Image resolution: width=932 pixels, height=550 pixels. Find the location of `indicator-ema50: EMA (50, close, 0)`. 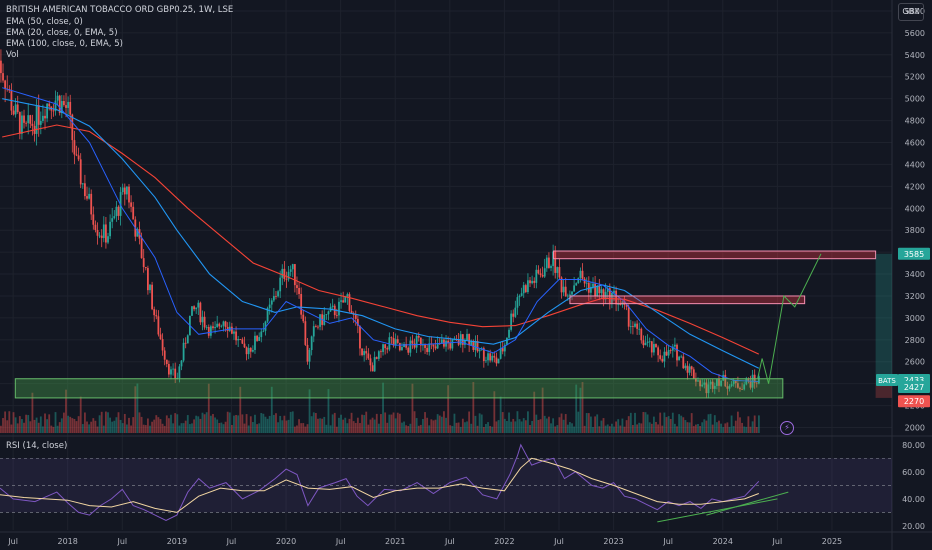

indicator-ema50: EMA (50, close, 0) is located at coordinates (44, 22).